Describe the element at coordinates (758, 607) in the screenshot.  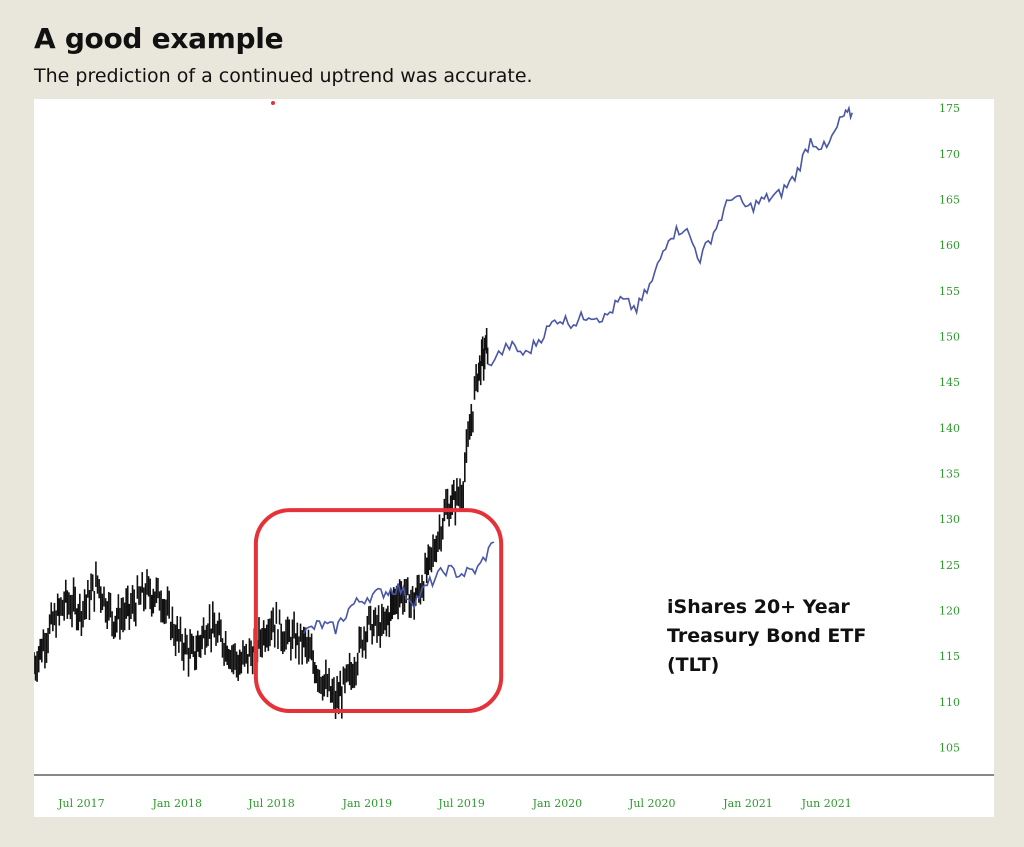
I see `annotation-line-1: iShares 20+ Year` at that location.